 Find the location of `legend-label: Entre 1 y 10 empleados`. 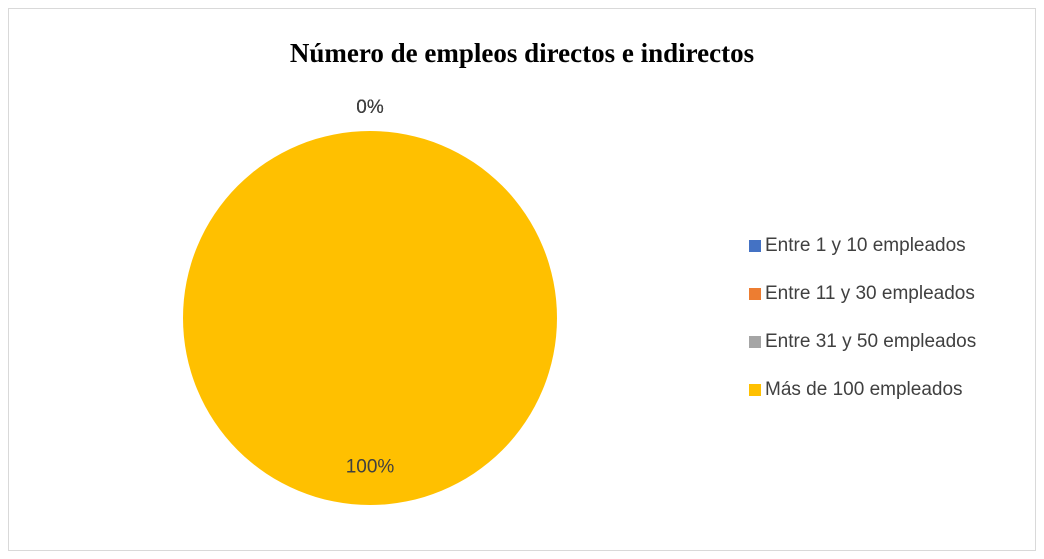

legend-label: Entre 1 y 10 empleados is located at coordinates (865, 245).